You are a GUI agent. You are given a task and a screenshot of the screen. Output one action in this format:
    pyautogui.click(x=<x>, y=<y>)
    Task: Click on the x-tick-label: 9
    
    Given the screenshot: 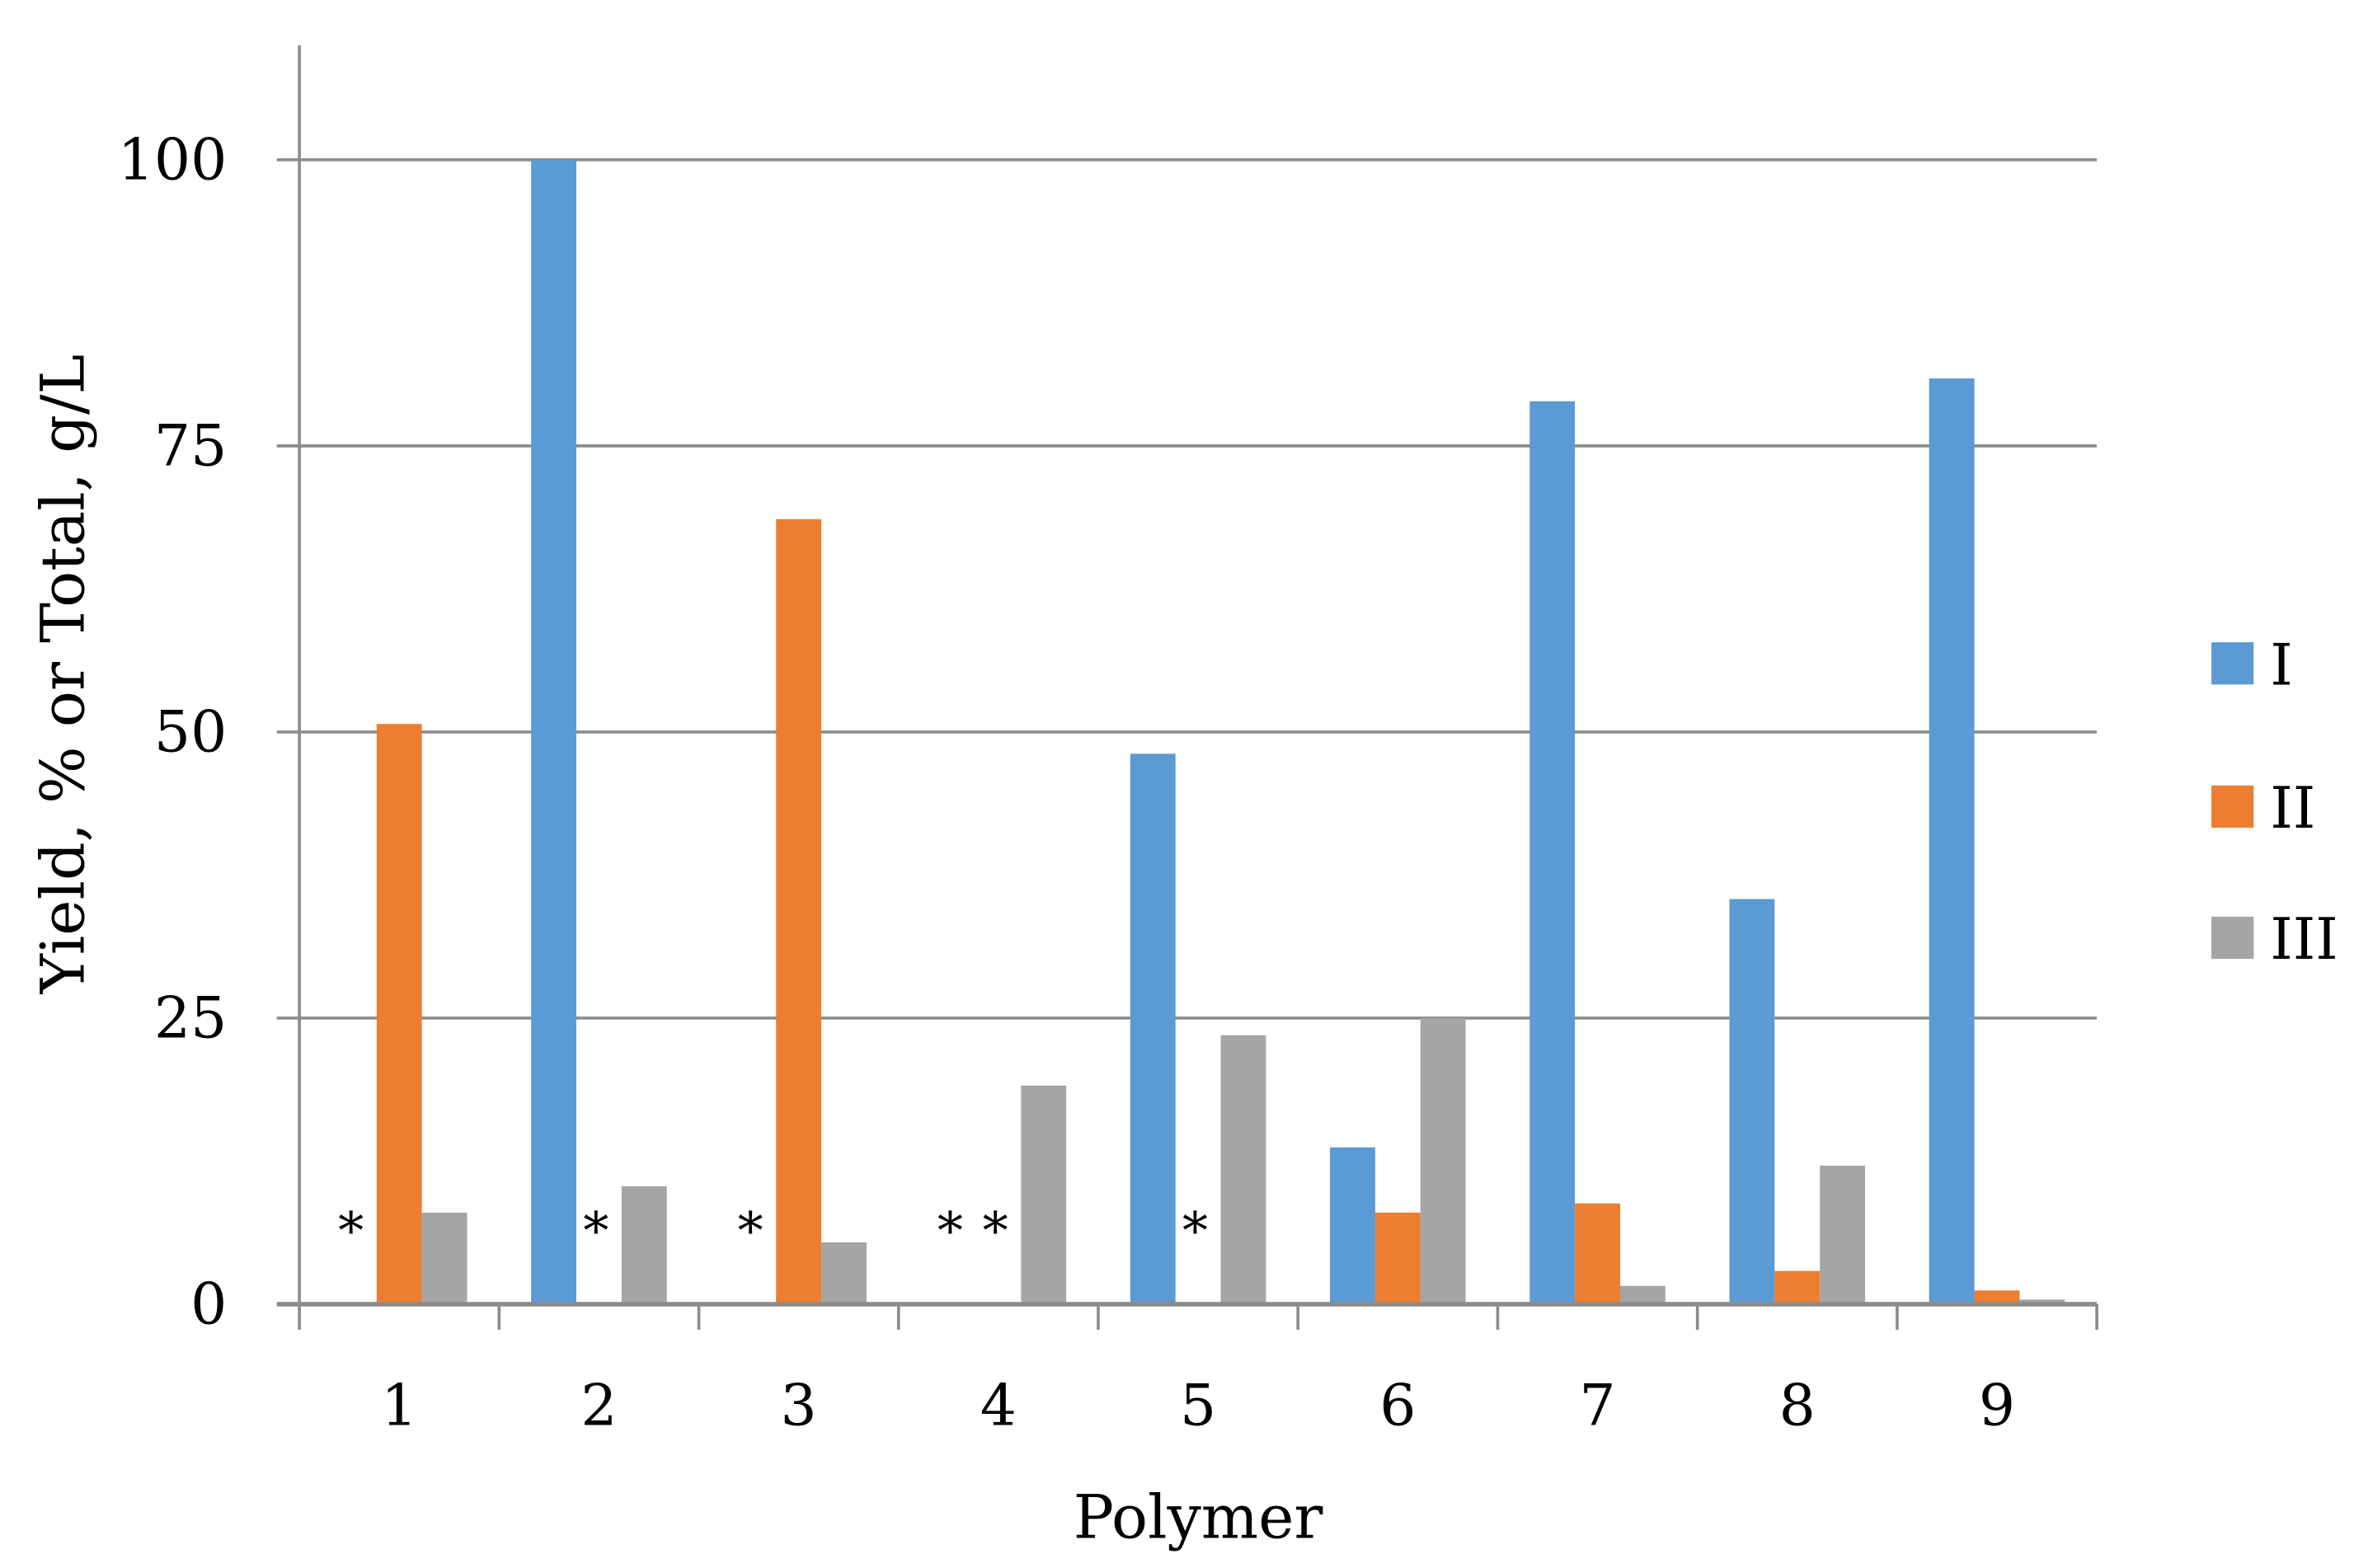 What is the action you would take?
    pyautogui.click(x=1997, y=1405)
    